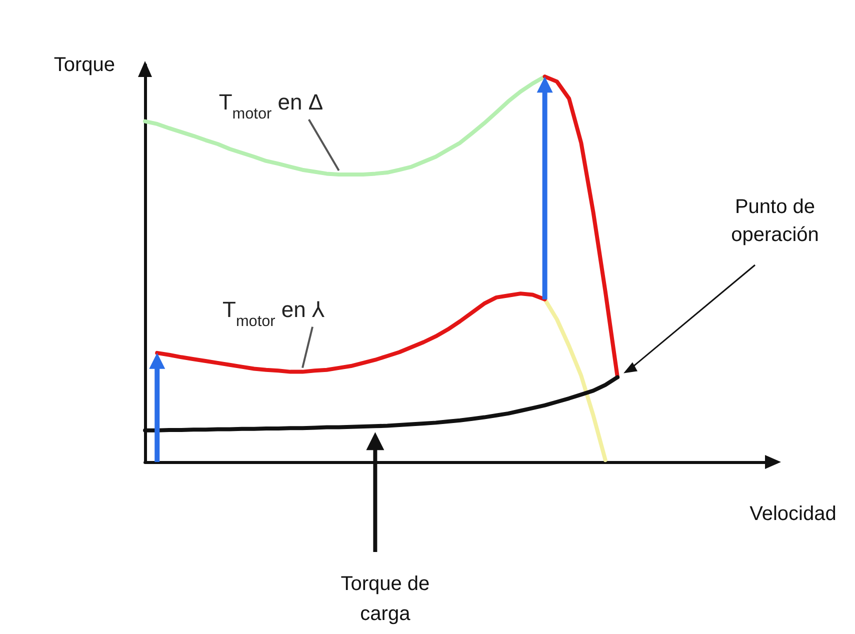  What do you see at coordinates (385, 599) in the screenshot?
I see `text: Torque de carga` at bounding box center [385, 599].